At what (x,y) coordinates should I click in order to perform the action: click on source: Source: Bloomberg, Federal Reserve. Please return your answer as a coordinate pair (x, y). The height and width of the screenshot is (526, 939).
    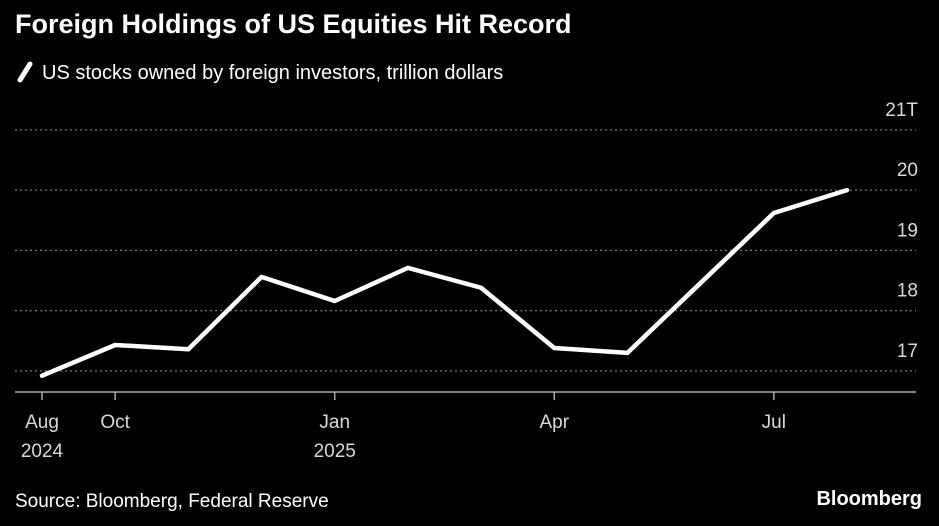
    Looking at the image, I should click on (172, 501).